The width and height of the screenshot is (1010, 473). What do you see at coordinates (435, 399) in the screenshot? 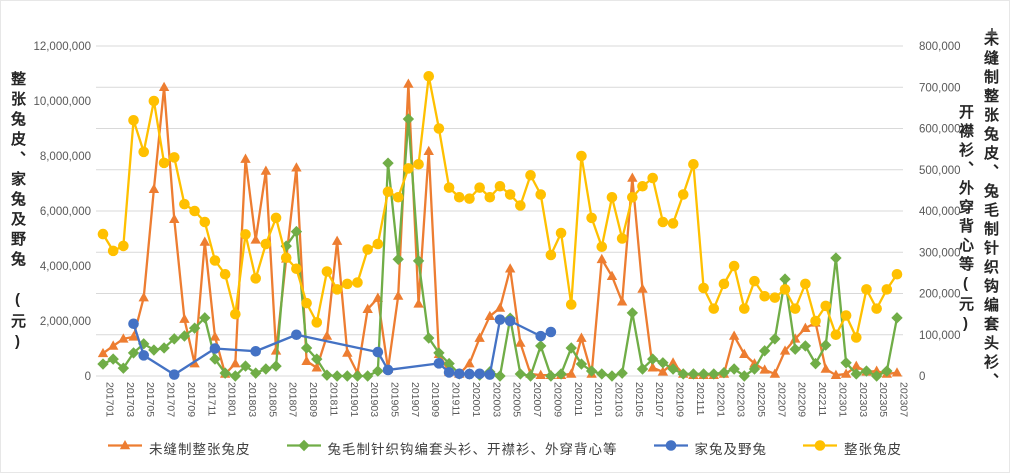
I see `svg-text: 201909` at bounding box center [435, 399].